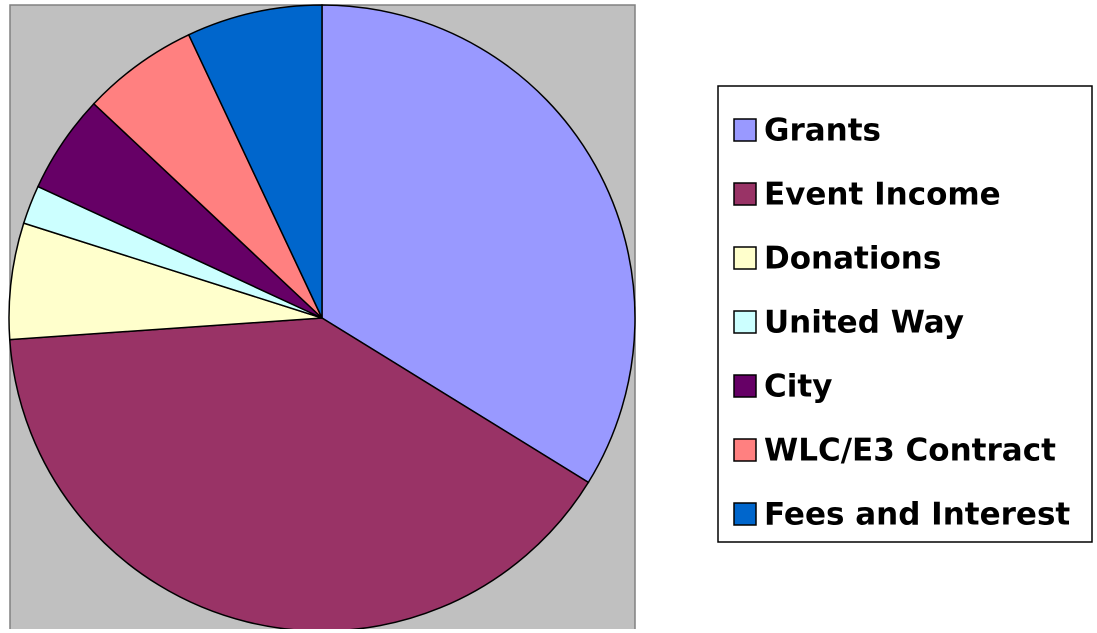 The image size is (1097, 633). I want to click on legend-label: Event Income, so click(882, 195).